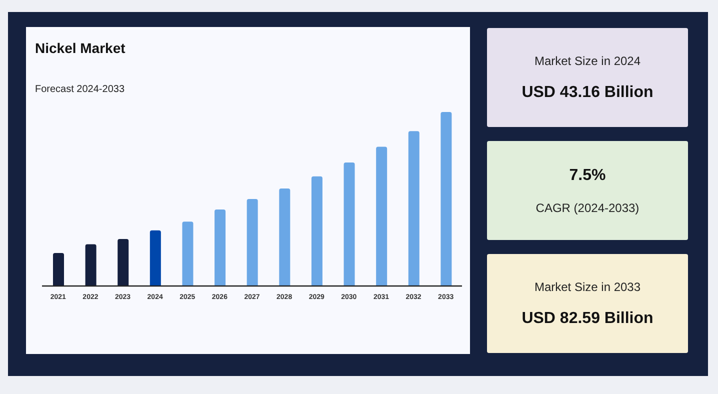 This screenshot has width=718, height=394. I want to click on text: Market Size in 2024, so click(587, 61).